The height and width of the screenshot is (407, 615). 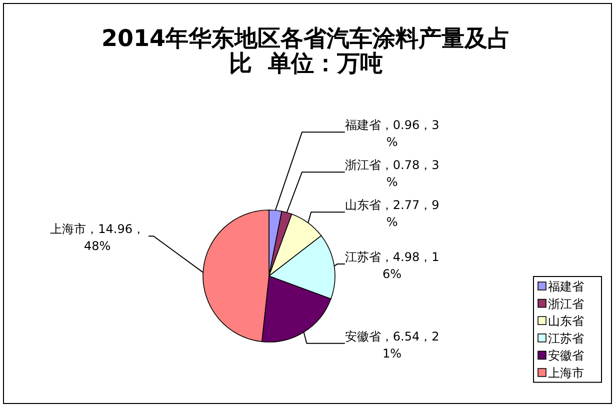 I want to click on legend-label: 山东省, so click(x=566, y=321).